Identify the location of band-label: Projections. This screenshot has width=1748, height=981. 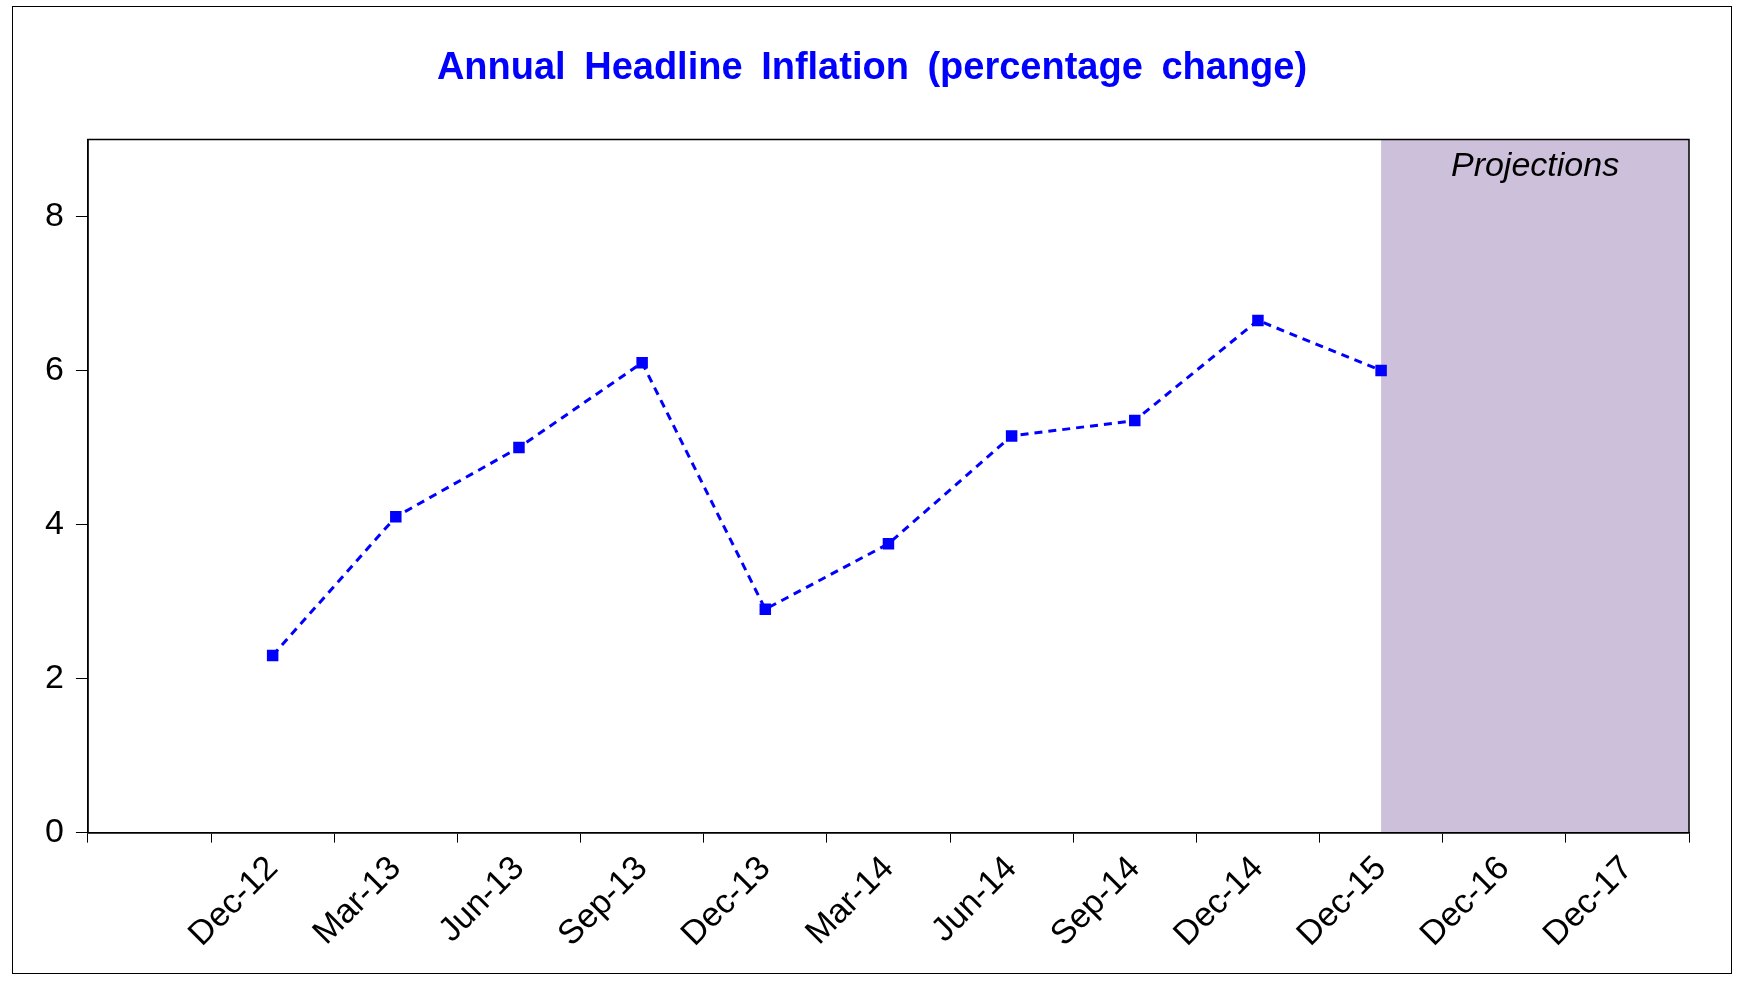
(1535, 163).